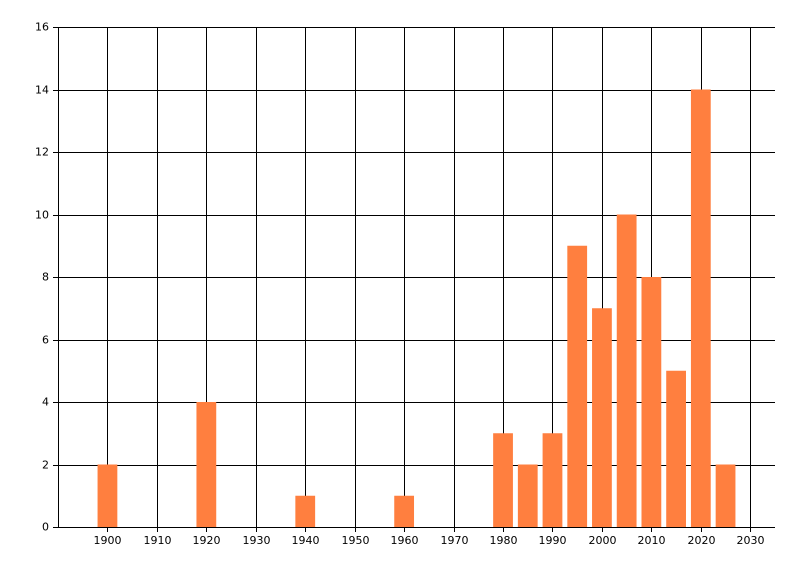 The width and height of the screenshot is (800, 576). Describe the element at coordinates (45, 277) in the screenshot. I see `y-tick-label: 8` at that location.